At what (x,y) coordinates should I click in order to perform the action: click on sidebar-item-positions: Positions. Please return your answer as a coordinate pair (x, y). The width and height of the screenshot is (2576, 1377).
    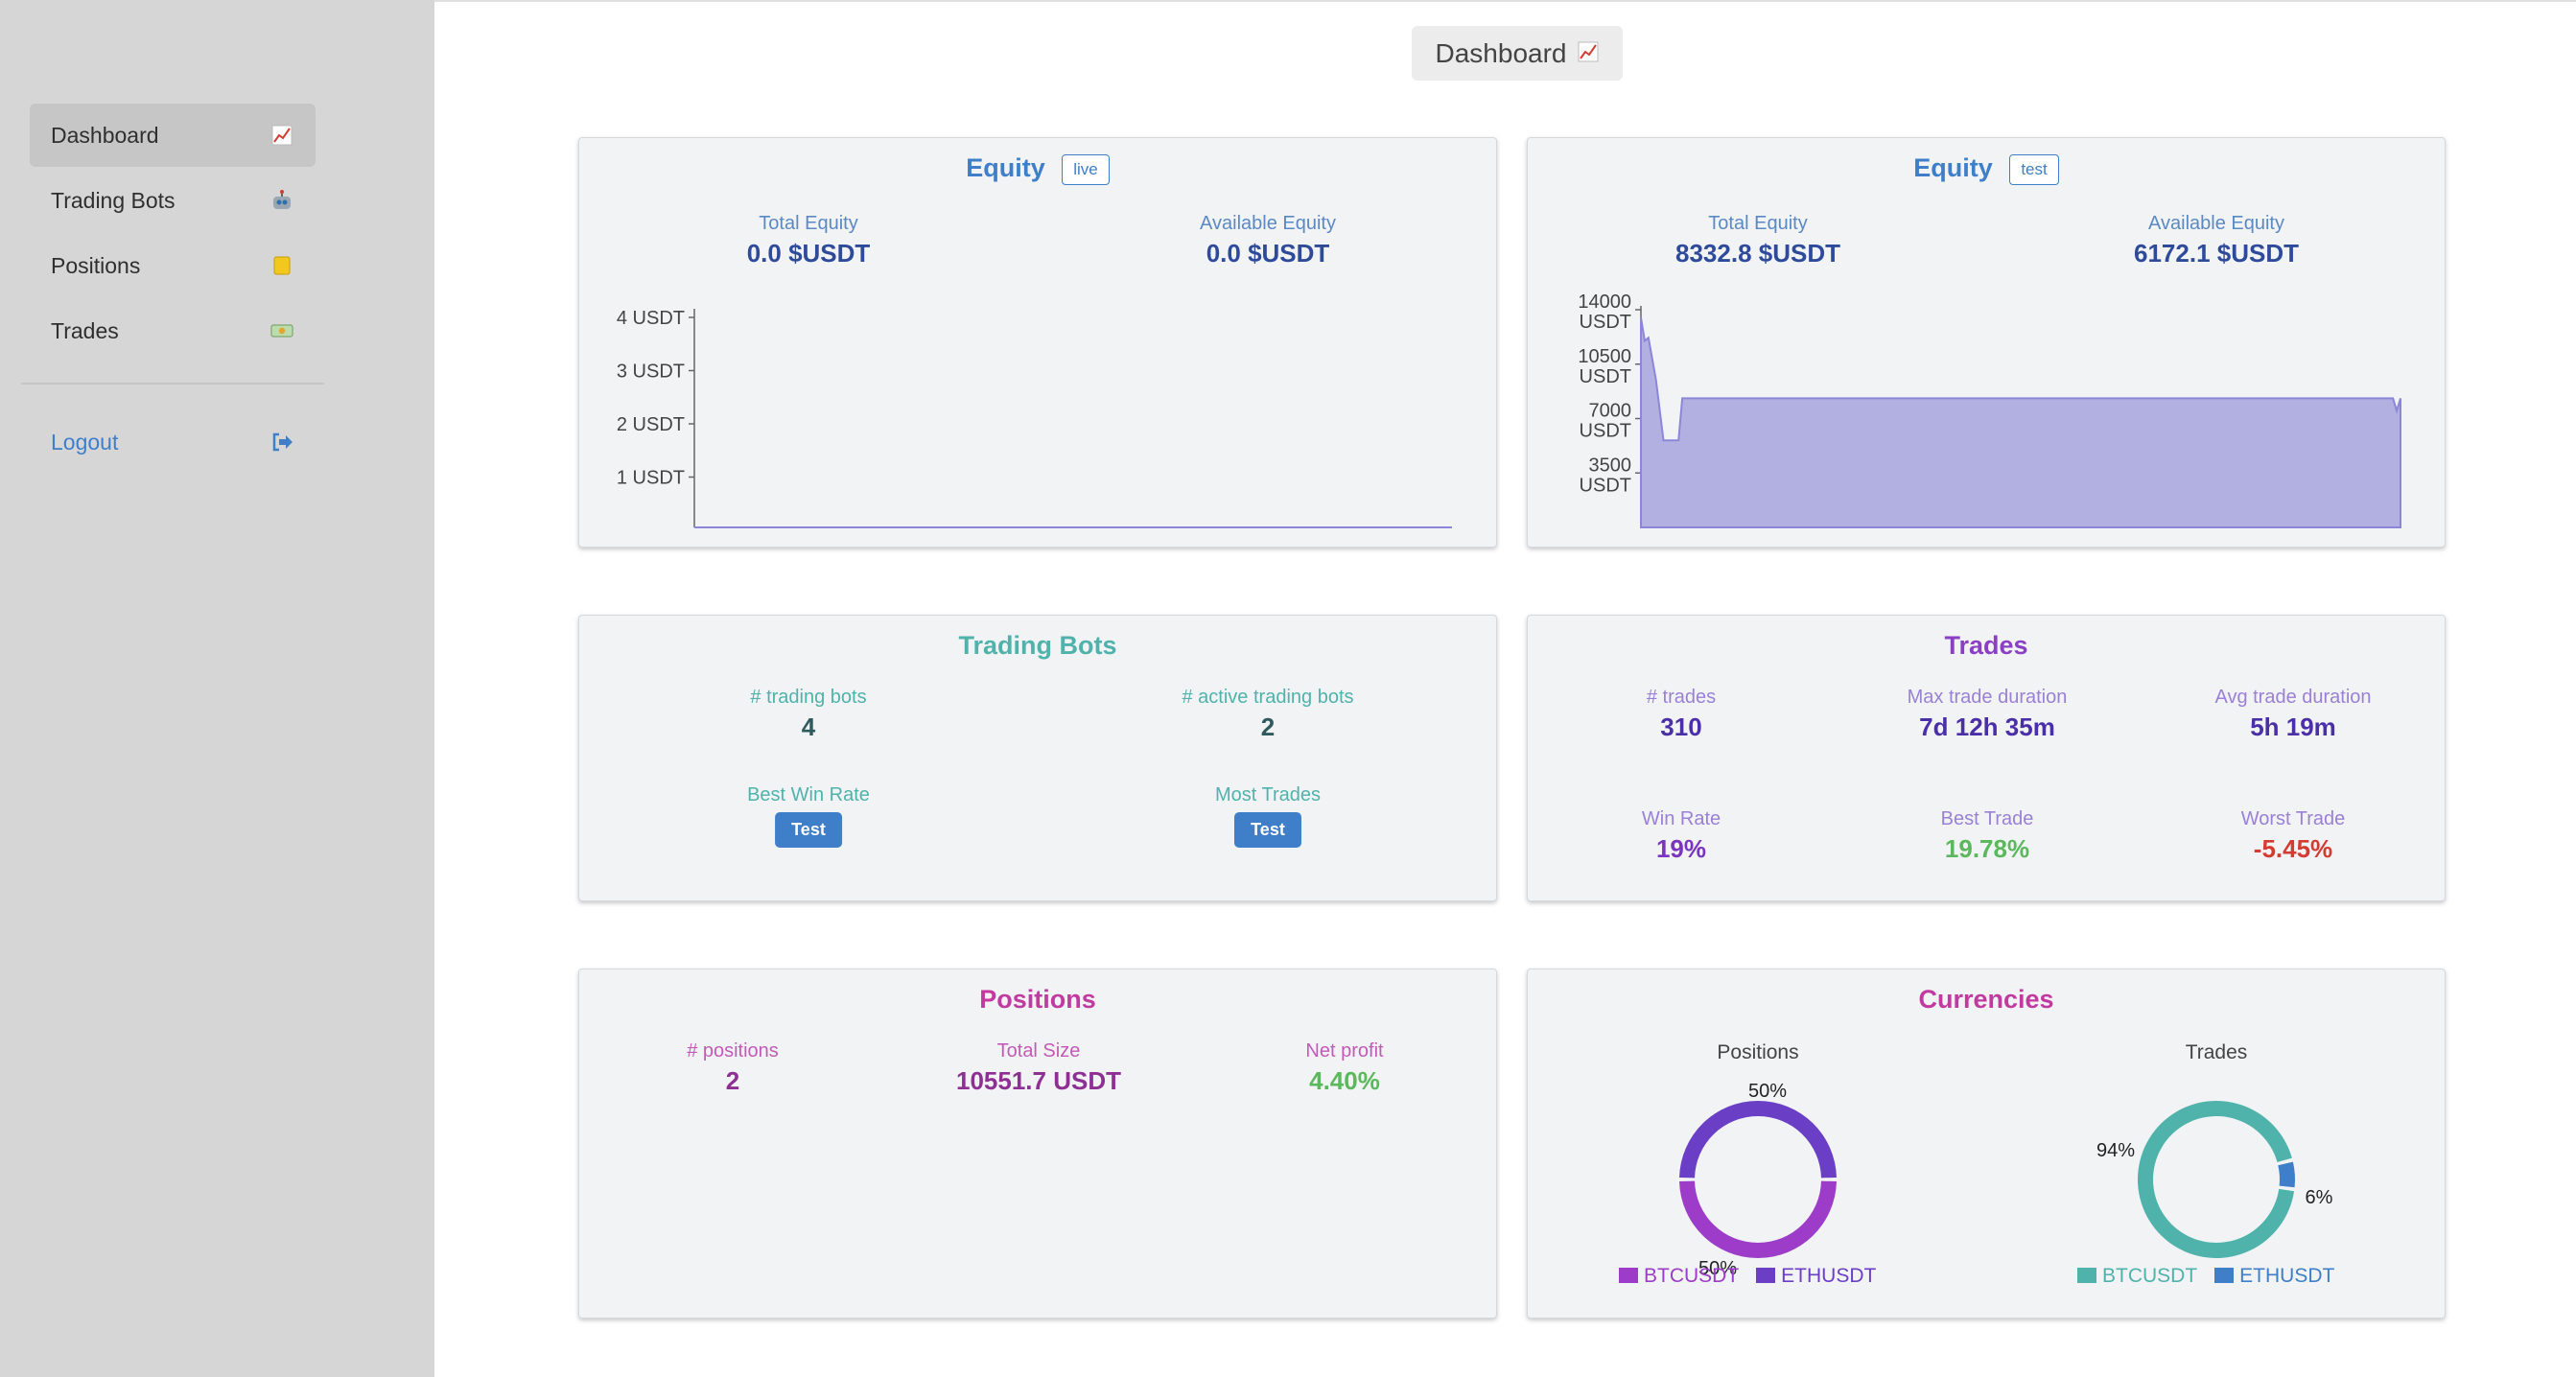
    Looking at the image, I should click on (173, 265).